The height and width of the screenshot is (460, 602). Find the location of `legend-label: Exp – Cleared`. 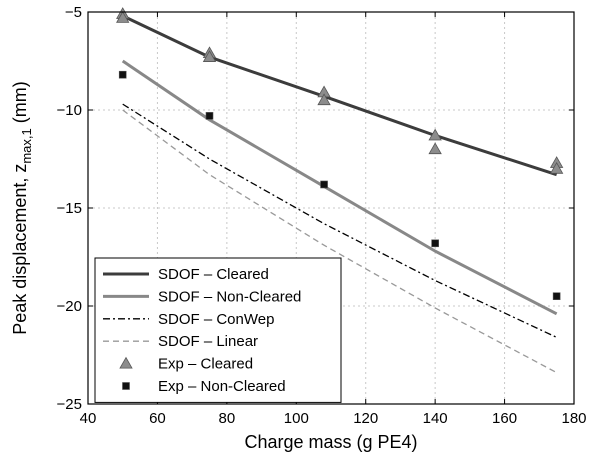

legend-label: Exp – Cleared is located at coordinates (205, 364).